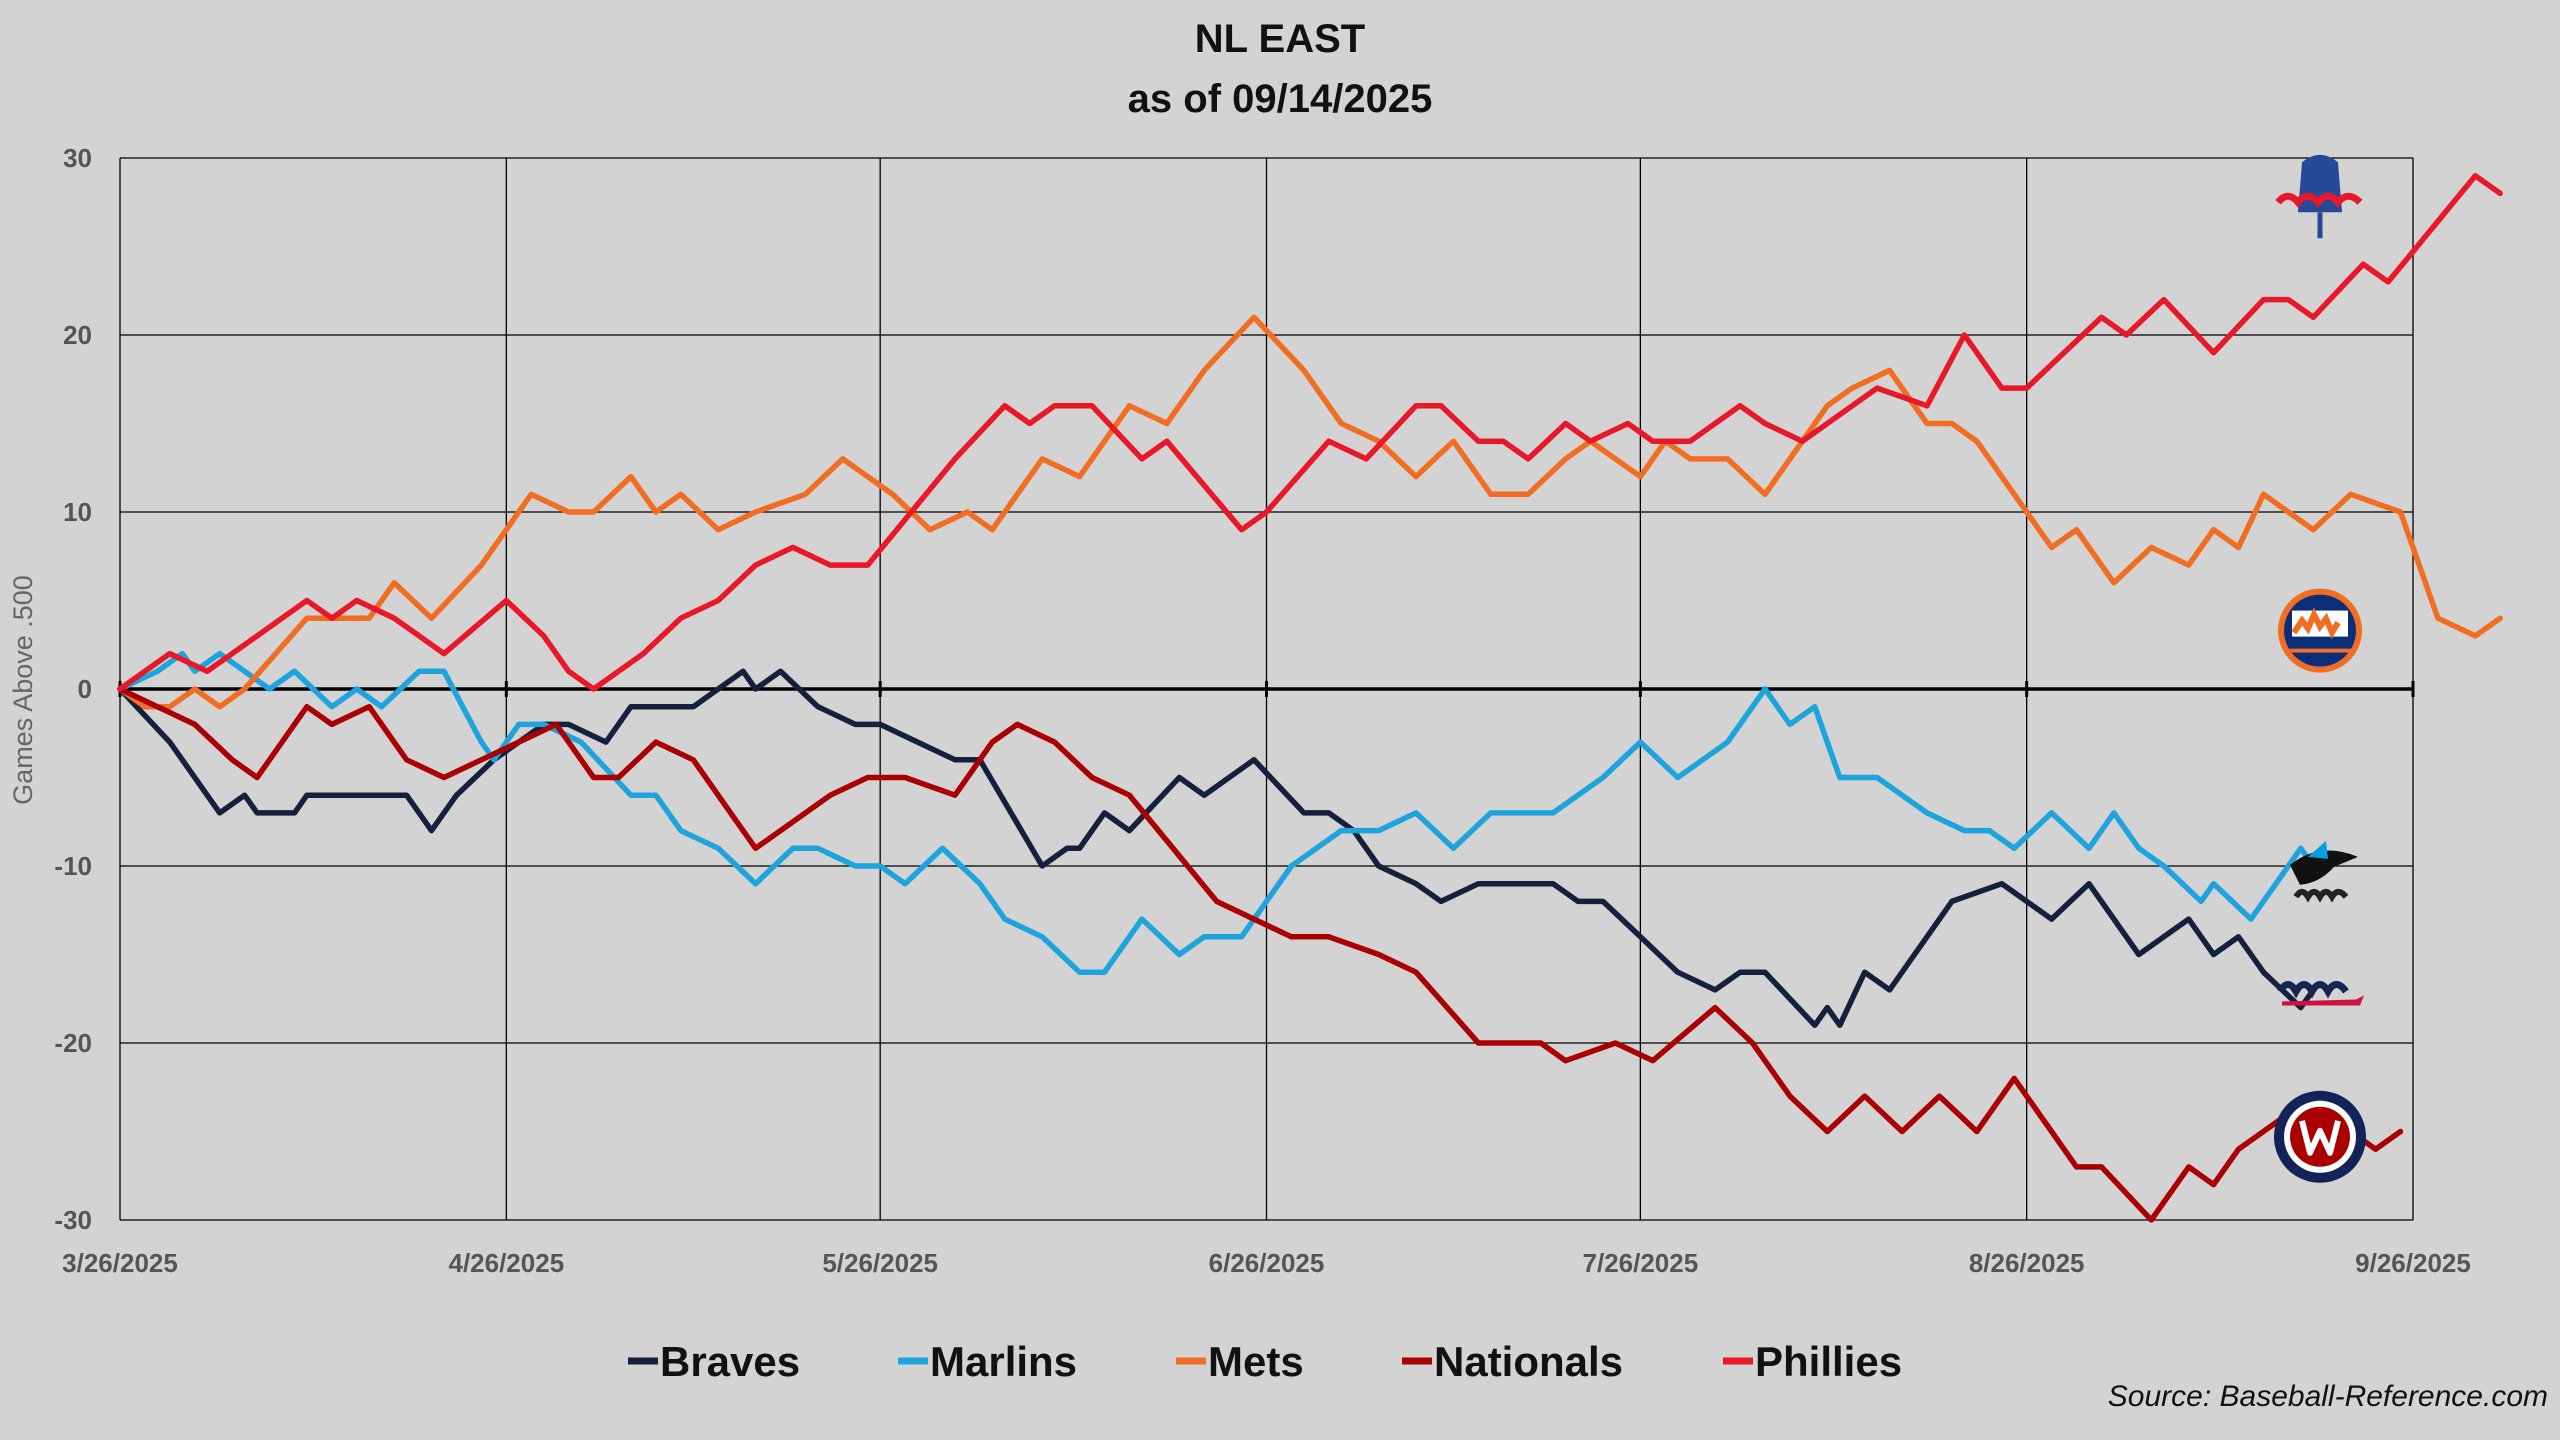 This screenshot has width=2560, height=1440. What do you see at coordinates (1280, 39) in the screenshot?
I see `chart-title: NL EAST` at bounding box center [1280, 39].